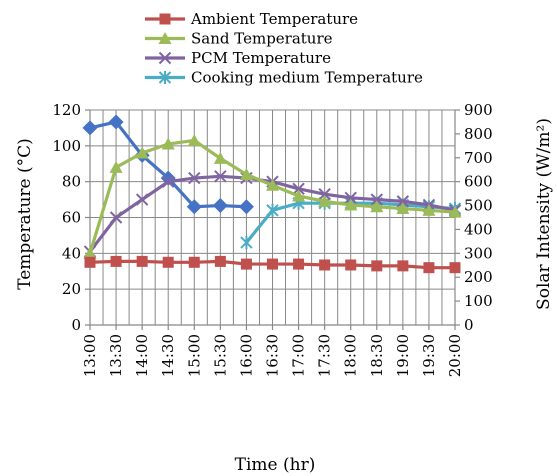 This screenshot has height=476, width=557. I want to click on y2-tick-label: 500, so click(478, 206).